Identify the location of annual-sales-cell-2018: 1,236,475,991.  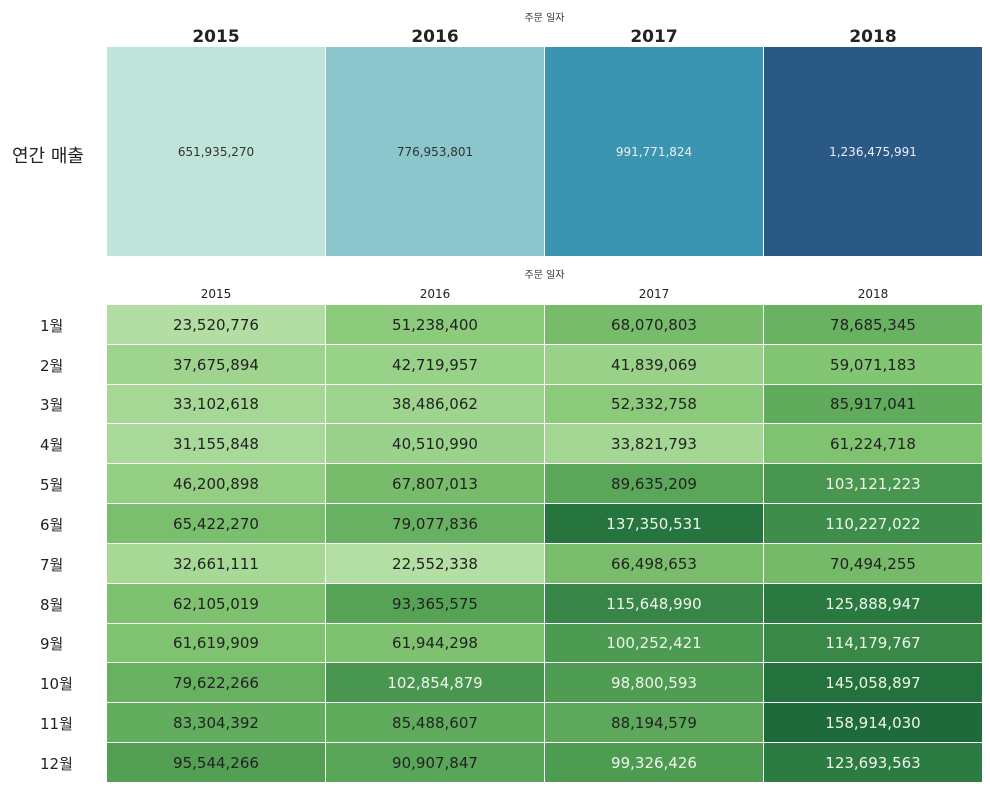
(873, 151).